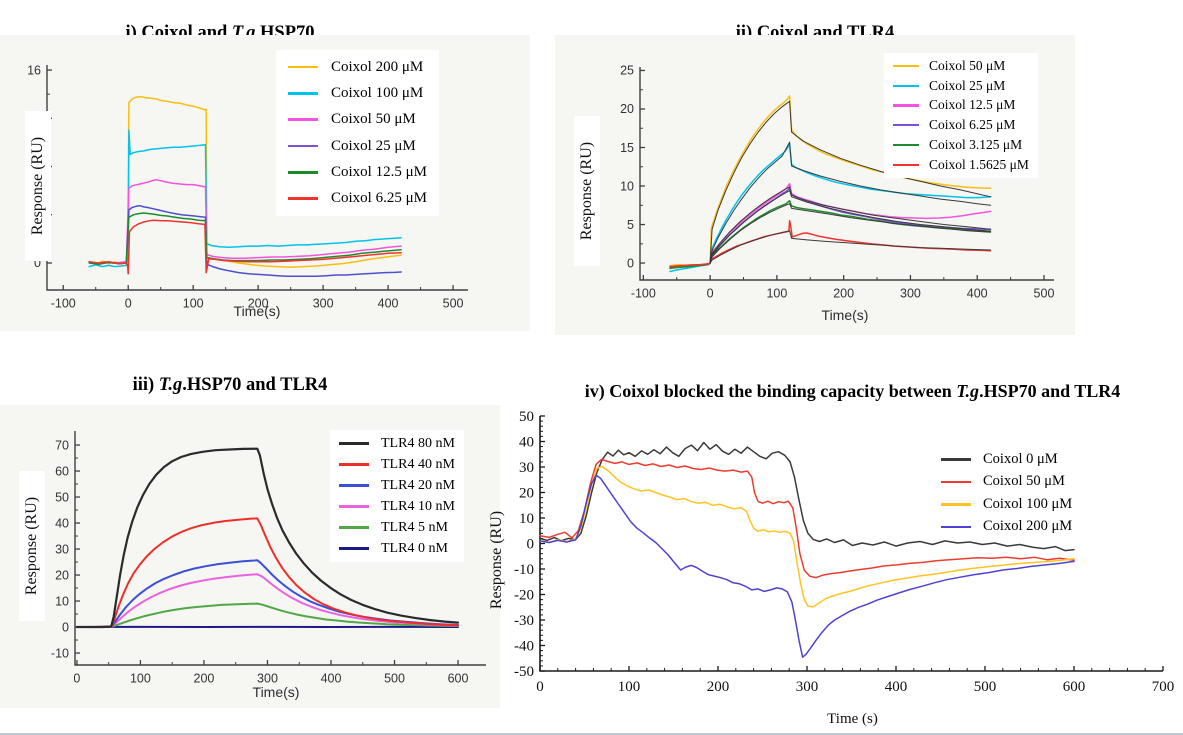 Image resolution: width=1183 pixels, height=735 pixels. Describe the element at coordinates (397, 443) in the screenshot. I see `legend-item: TLR4 80 nM` at that location.